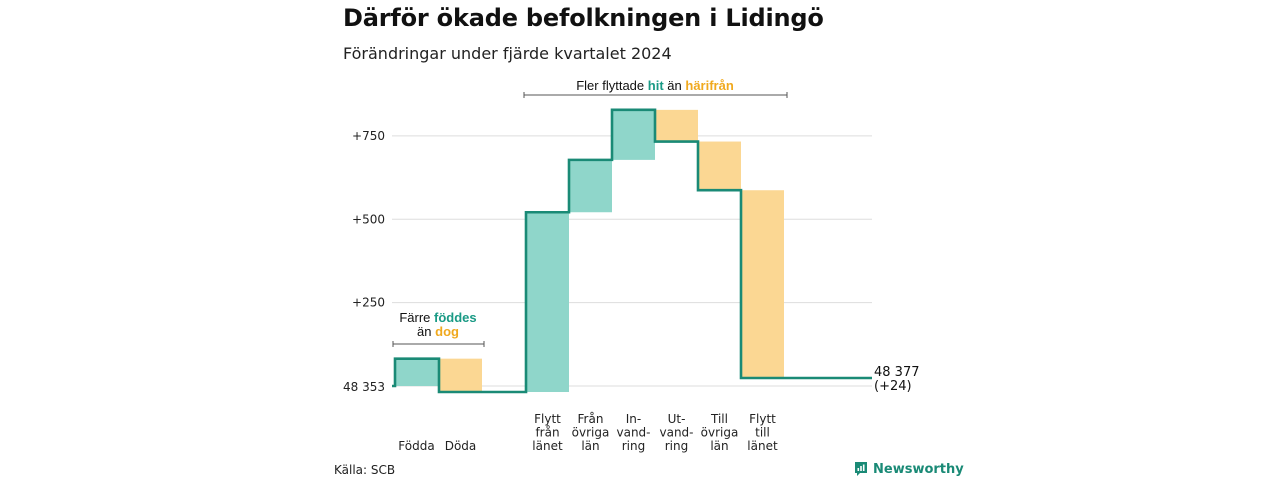 The width and height of the screenshot is (1280, 480). What do you see at coordinates (893, 386) in the screenshot?
I see `end-change-label: (+24)` at bounding box center [893, 386].